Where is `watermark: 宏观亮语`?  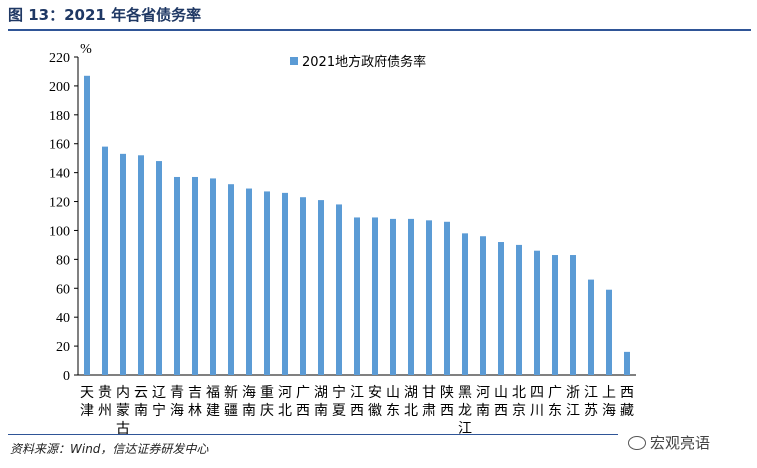
watermark: 宏观亮语 is located at coordinates (669, 442).